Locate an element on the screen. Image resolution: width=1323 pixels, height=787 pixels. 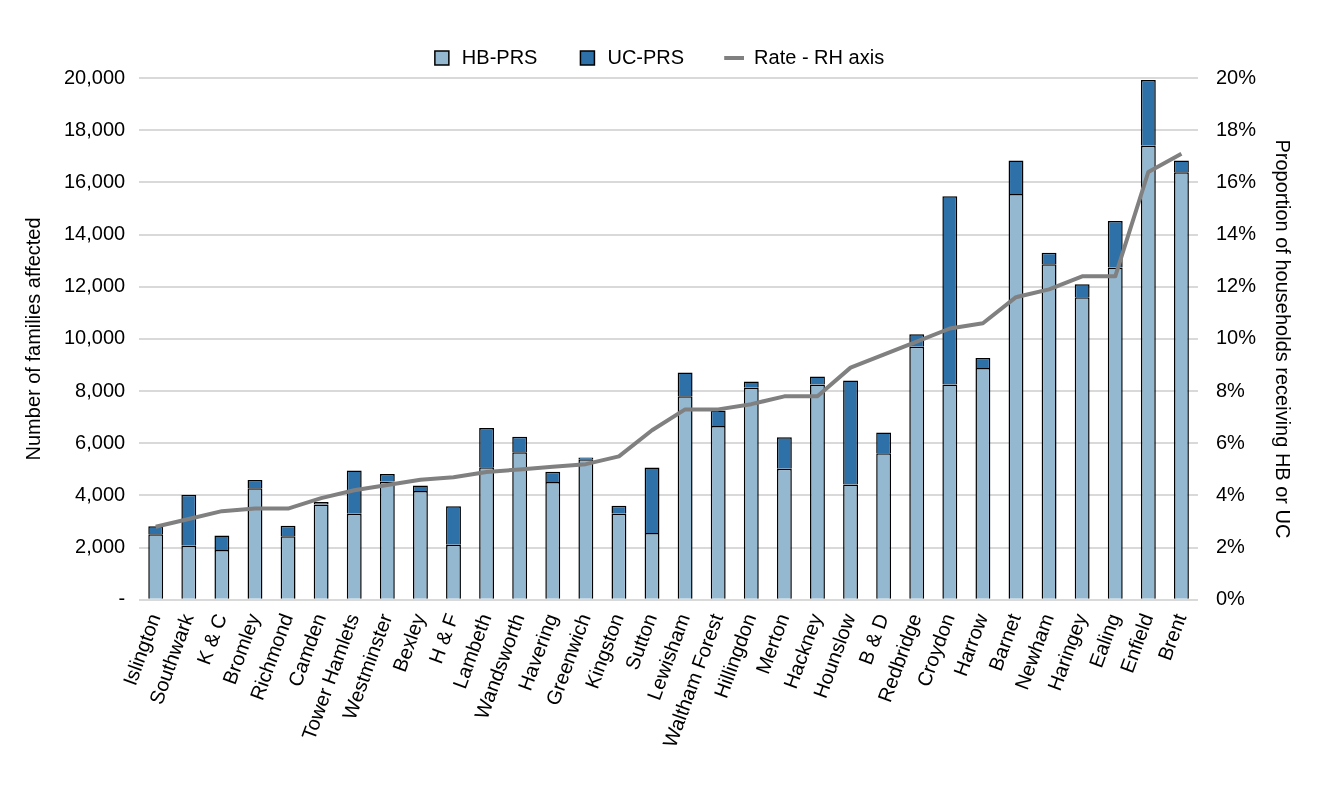
y-tick-label: 2,000 is located at coordinates (100, 546).